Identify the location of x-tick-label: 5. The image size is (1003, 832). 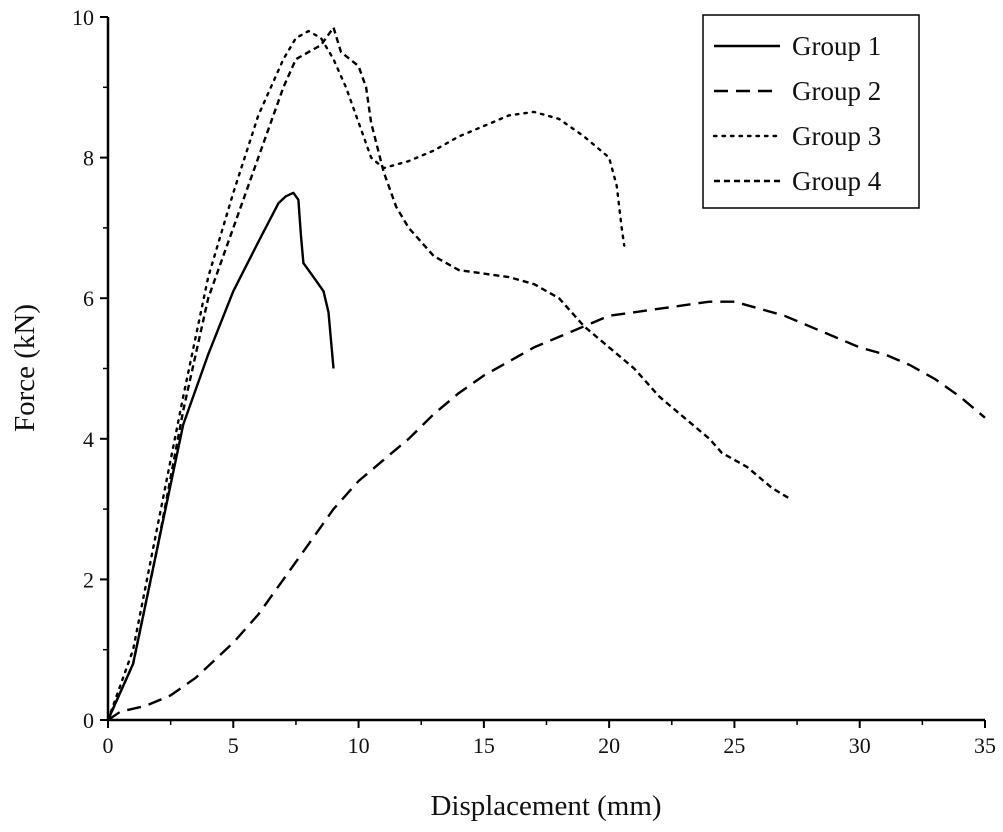
(233, 745).